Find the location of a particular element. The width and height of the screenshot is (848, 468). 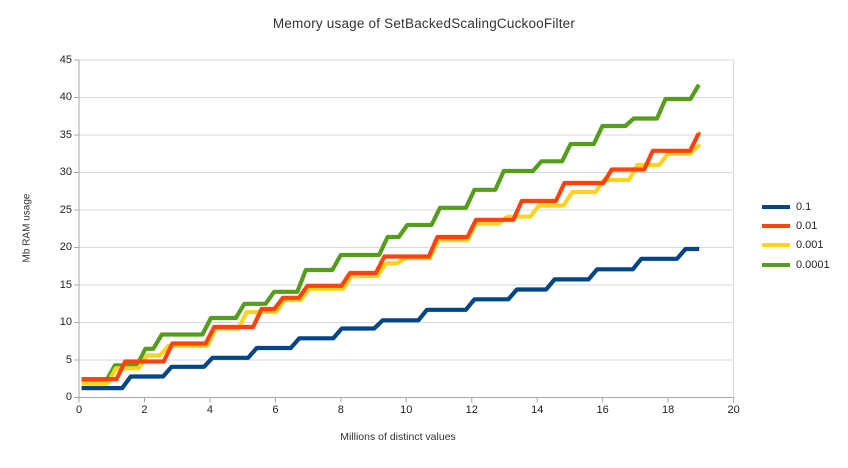

x-tick-label-0: 0 is located at coordinates (79, 409).